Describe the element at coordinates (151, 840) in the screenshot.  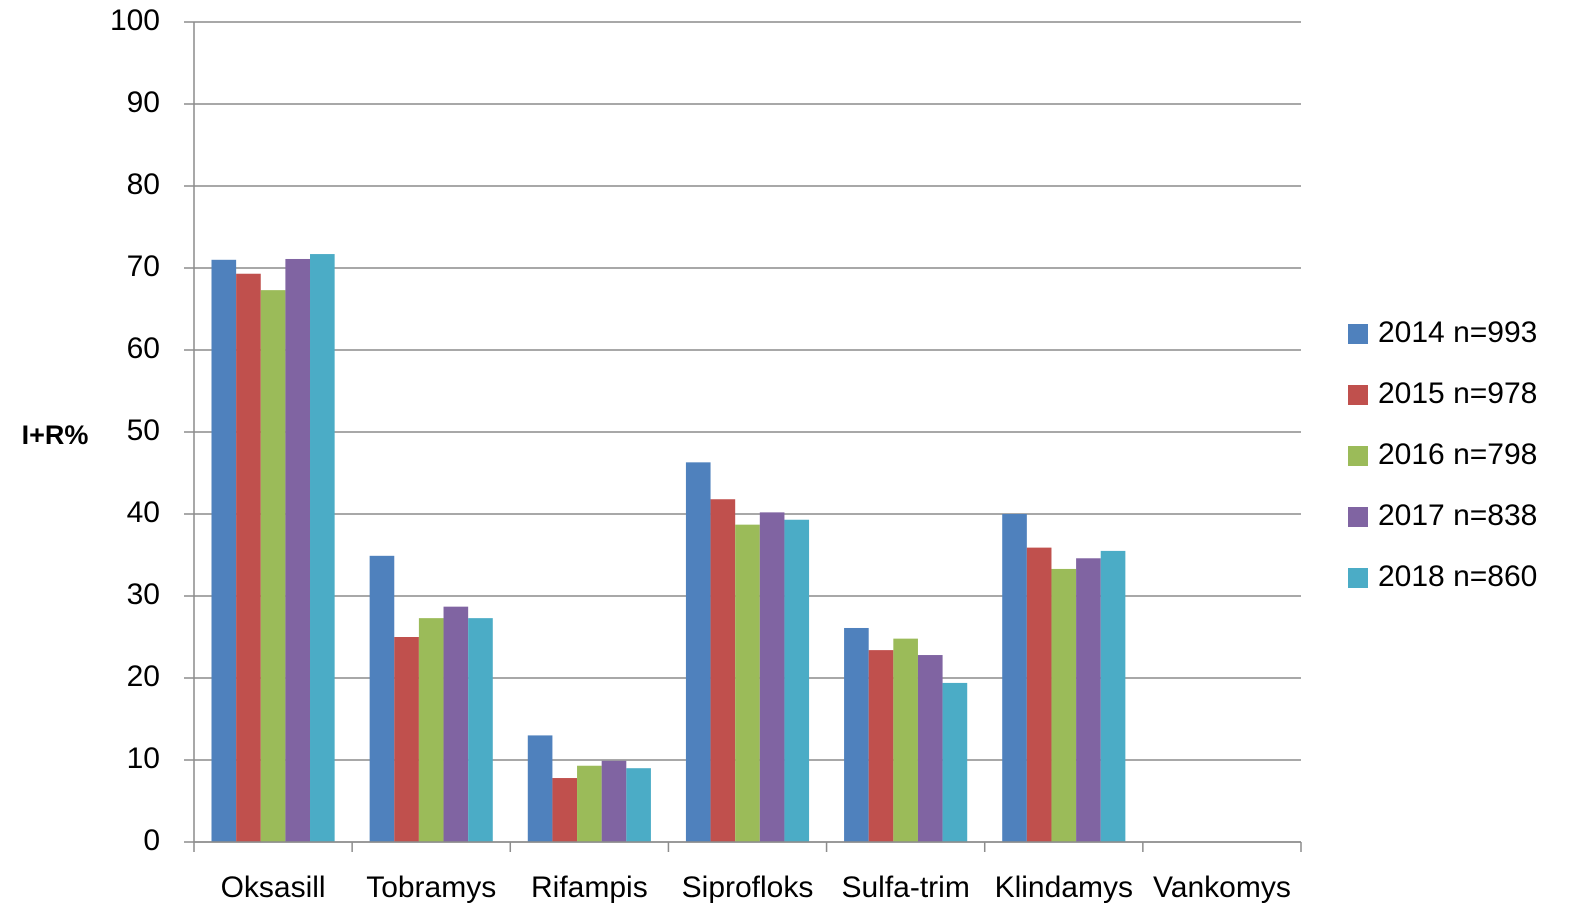
I see `y-tick-label: 0` at that location.